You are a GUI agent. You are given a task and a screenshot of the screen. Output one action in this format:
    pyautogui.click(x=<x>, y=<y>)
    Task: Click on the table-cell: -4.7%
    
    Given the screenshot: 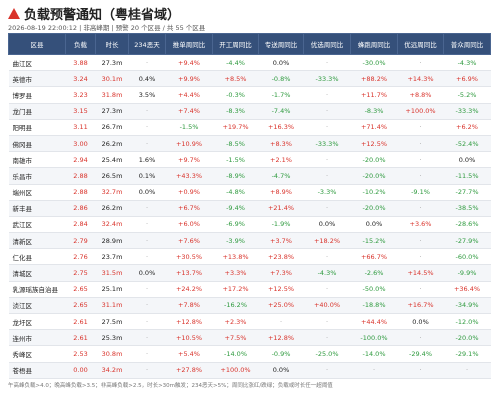 What is the action you would take?
    pyautogui.click(x=281, y=176)
    